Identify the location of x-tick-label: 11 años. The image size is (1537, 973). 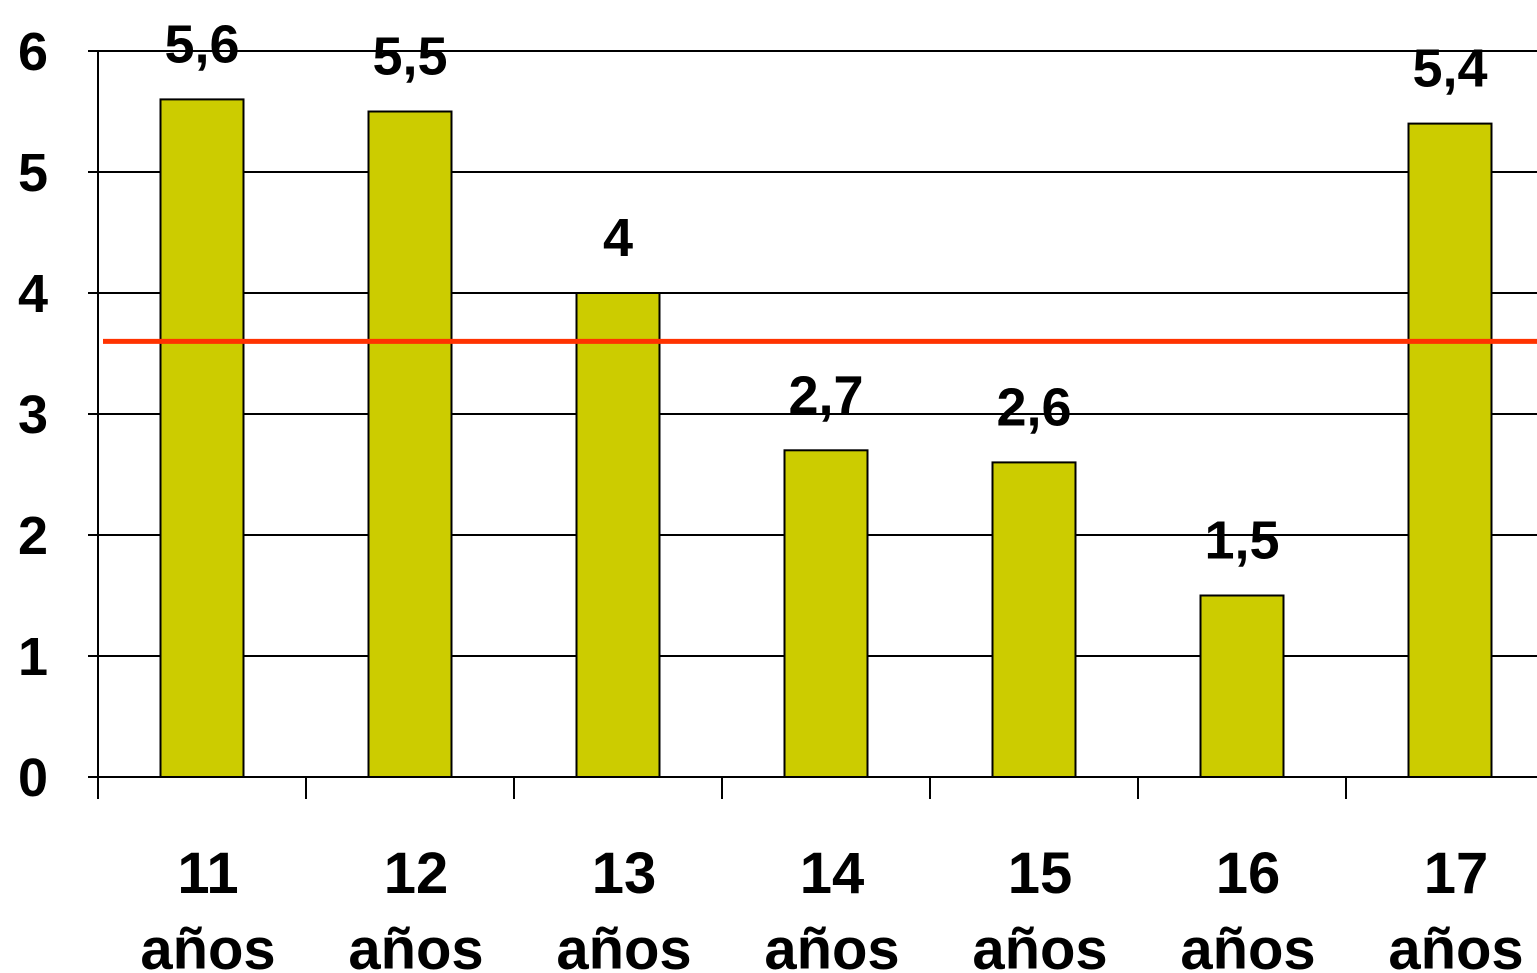
(207, 907).